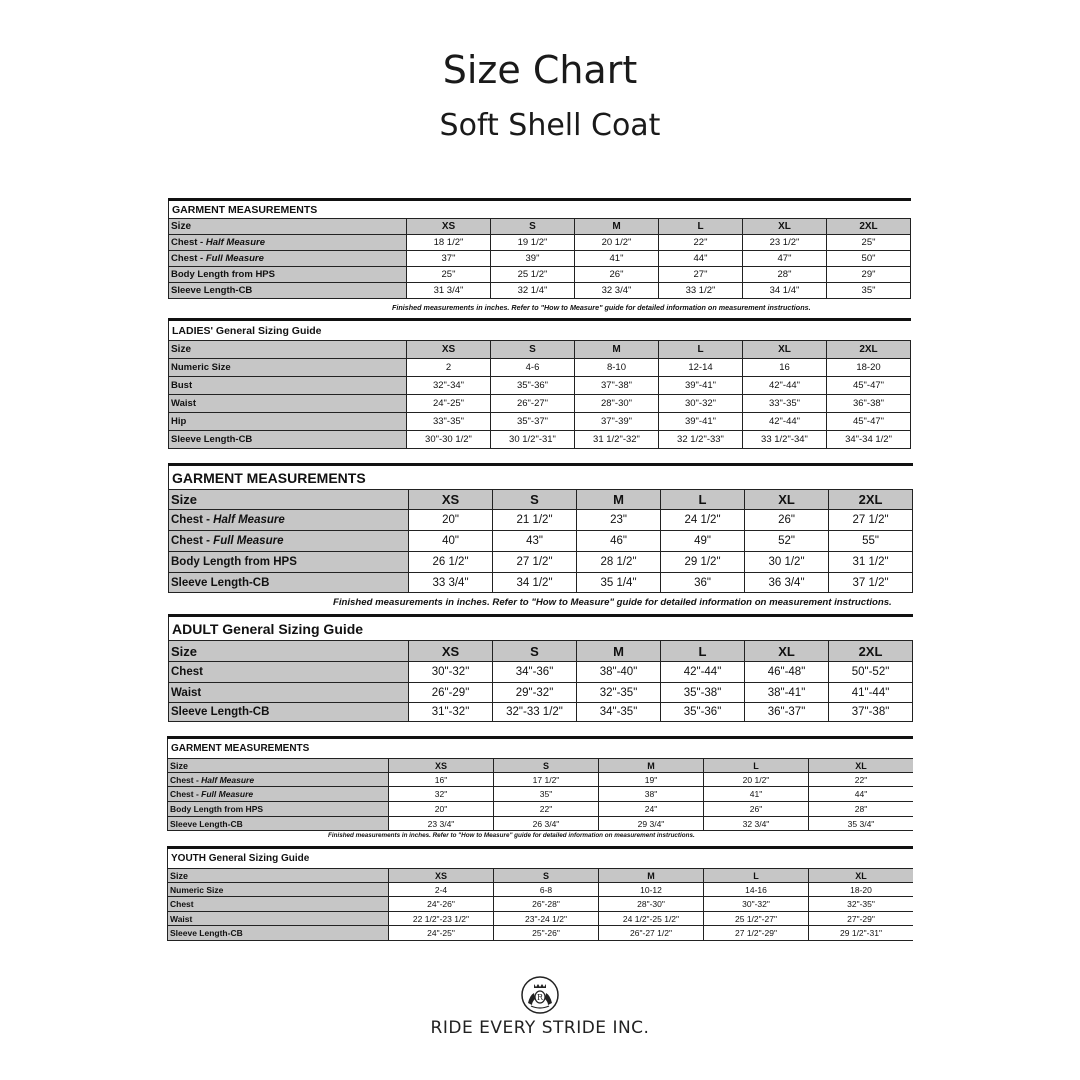 Image resolution: width=1080 pixels, height=1080 pixels. What do you see at coordinates (700, 274) in the screenshot?
I see `table-cell: 27"` at bounding box center [700, 274].